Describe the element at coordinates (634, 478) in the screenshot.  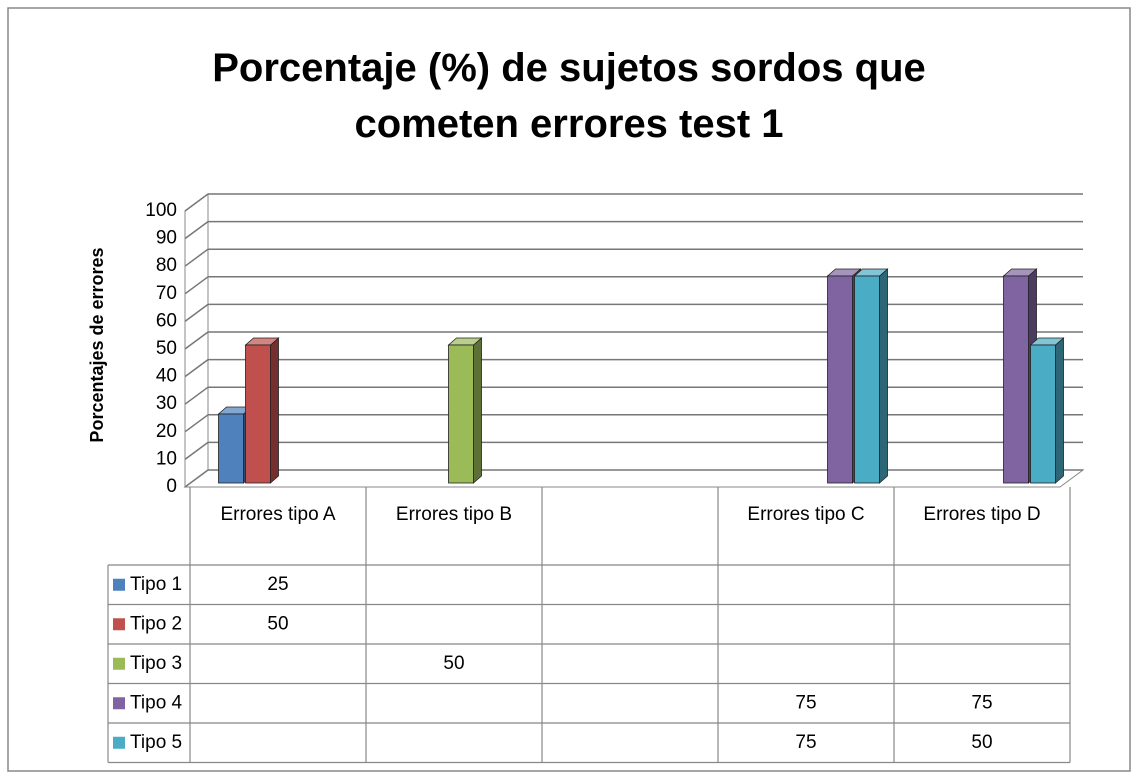
I see `floor` at that location.